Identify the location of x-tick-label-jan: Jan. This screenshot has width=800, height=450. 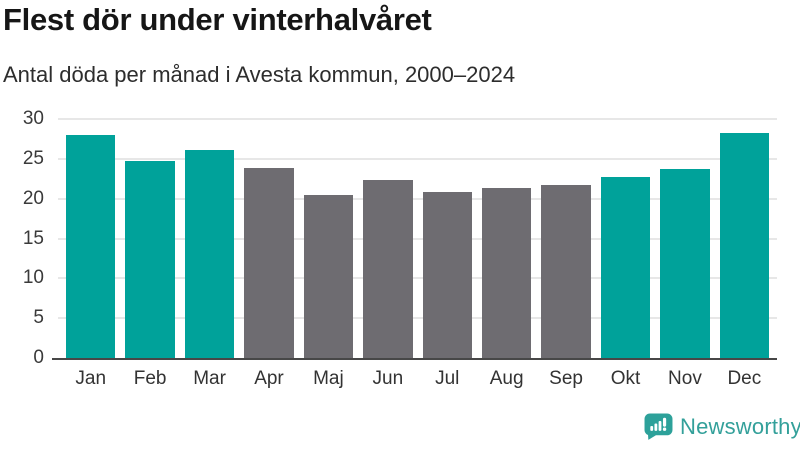
(91, 378).